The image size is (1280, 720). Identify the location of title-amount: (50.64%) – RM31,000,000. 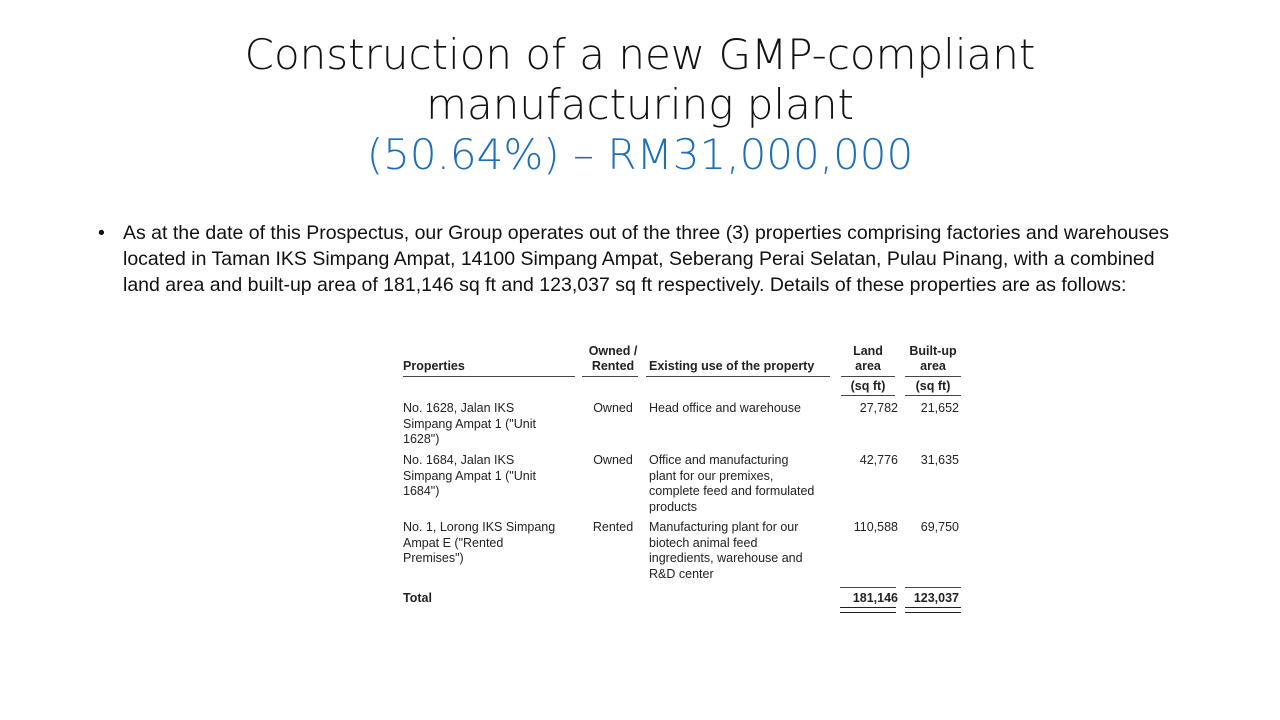
(640, 154).